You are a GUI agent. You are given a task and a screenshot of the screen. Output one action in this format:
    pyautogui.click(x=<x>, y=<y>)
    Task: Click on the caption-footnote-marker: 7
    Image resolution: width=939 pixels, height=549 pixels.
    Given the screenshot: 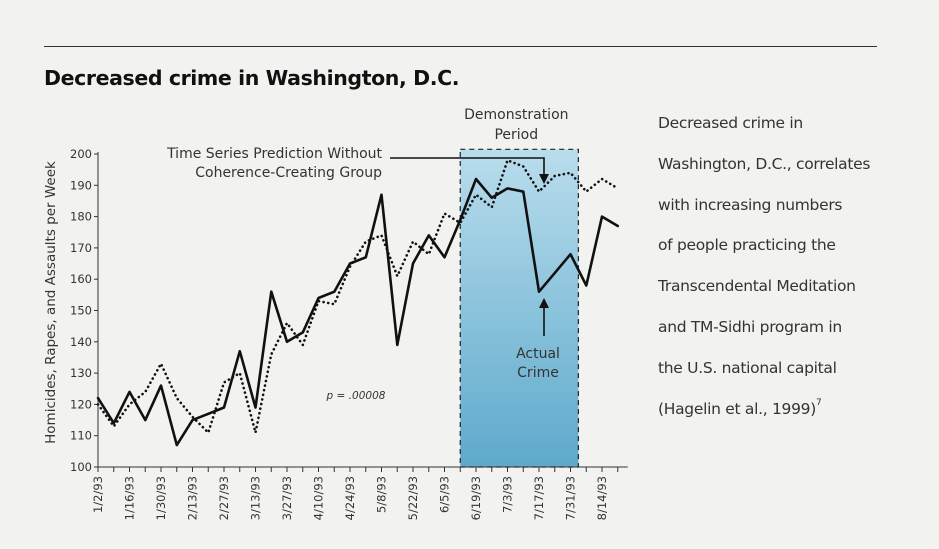 What is the action you would take?
    pyautogui.click(x=818, y=402)
    